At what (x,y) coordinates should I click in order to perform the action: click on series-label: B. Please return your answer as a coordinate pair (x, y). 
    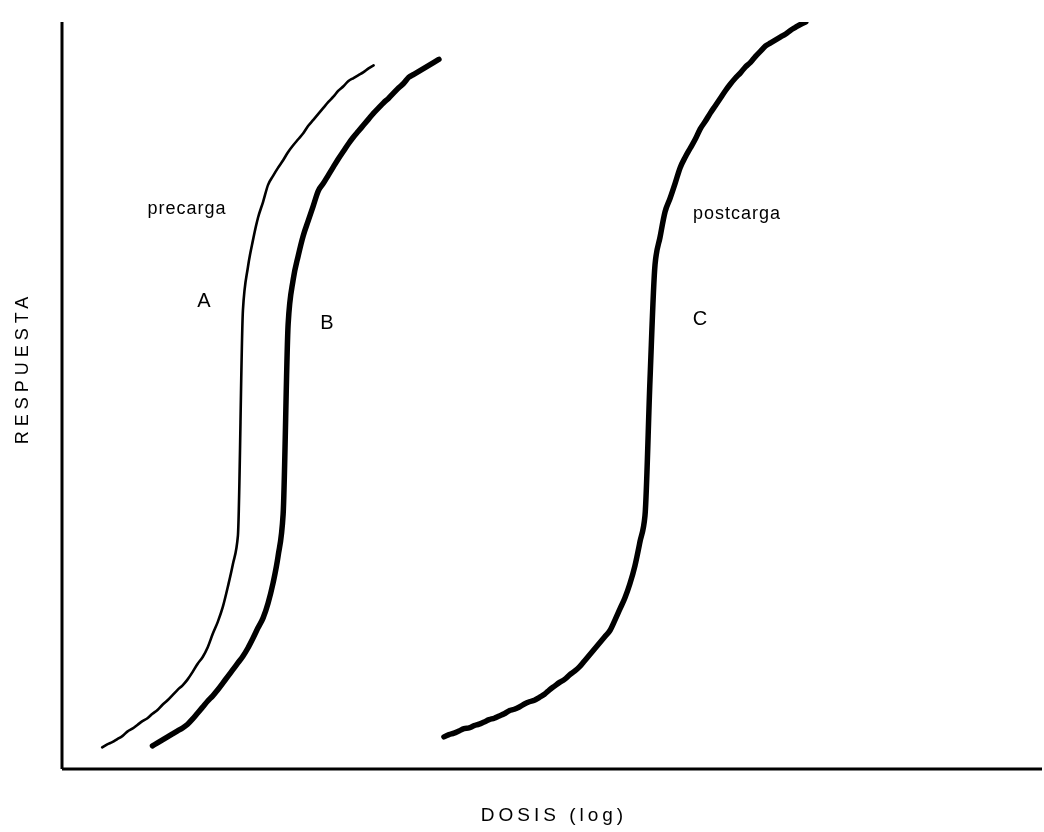
    Looking at the image, I should click on (327, 322).